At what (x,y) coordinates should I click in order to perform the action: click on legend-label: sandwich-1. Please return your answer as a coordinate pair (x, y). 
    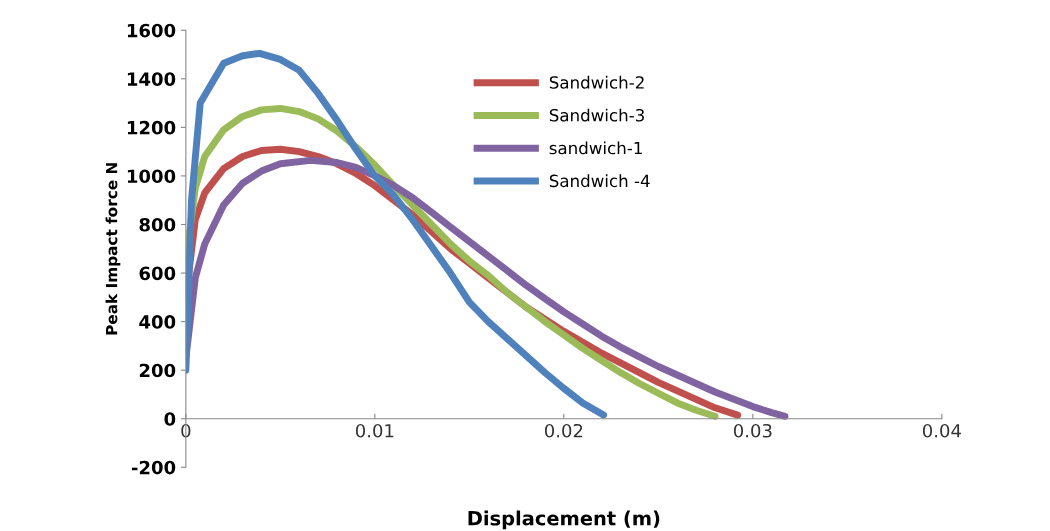
    Looking at the image, I should click on (595, 148).